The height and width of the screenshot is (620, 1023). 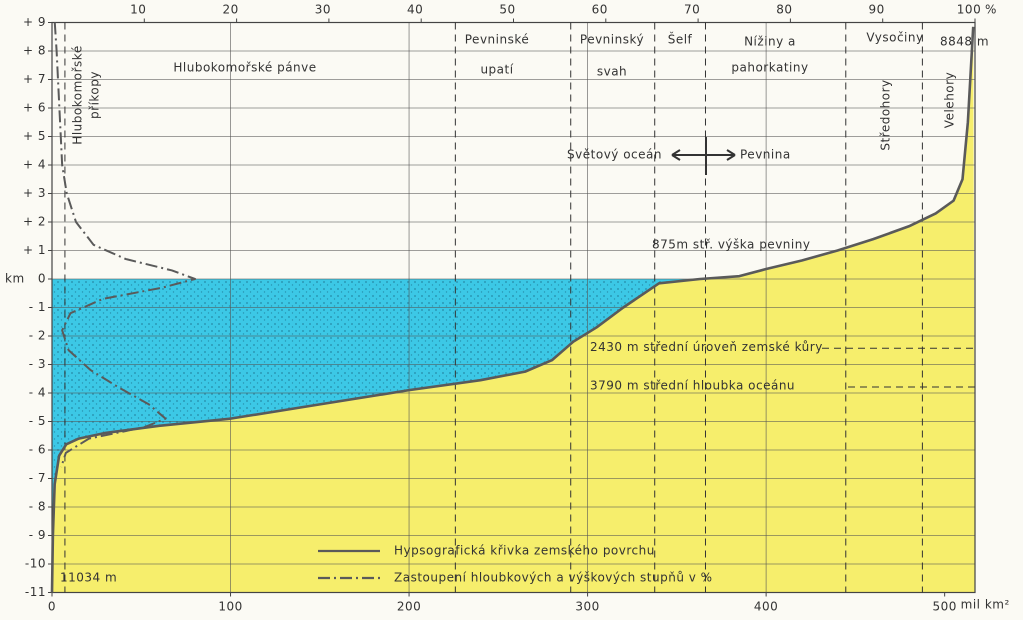 I want to click on y-tick-label: + 6, so click(x=34, y=108).